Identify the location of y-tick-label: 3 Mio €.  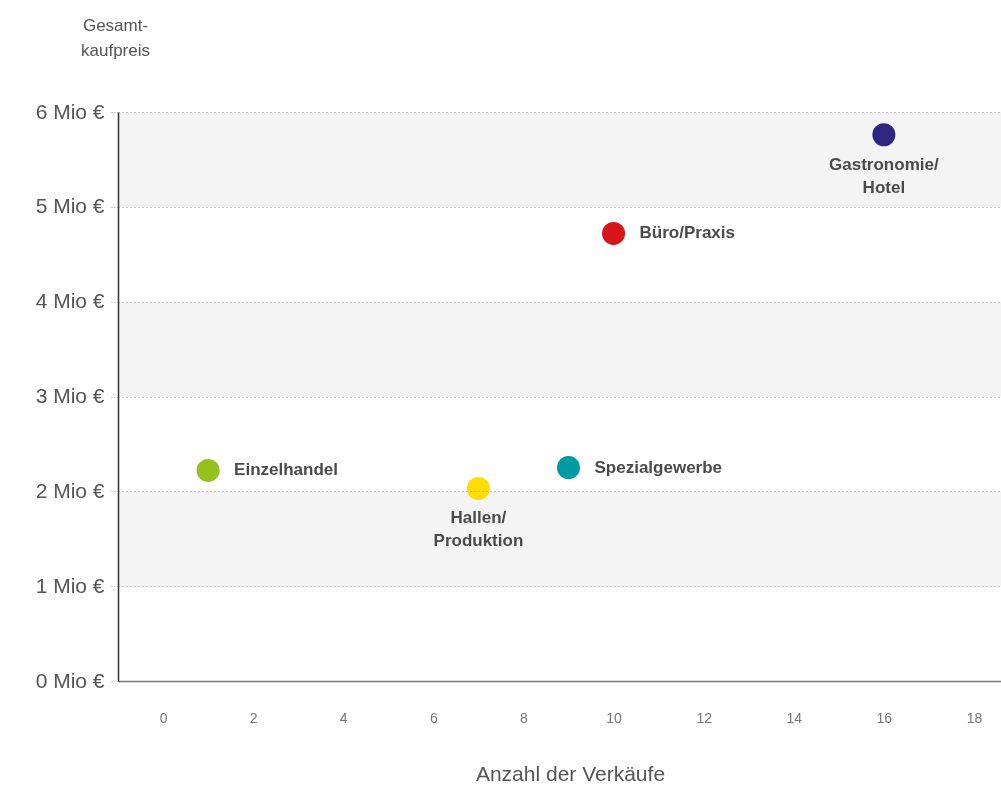
(70, 395).